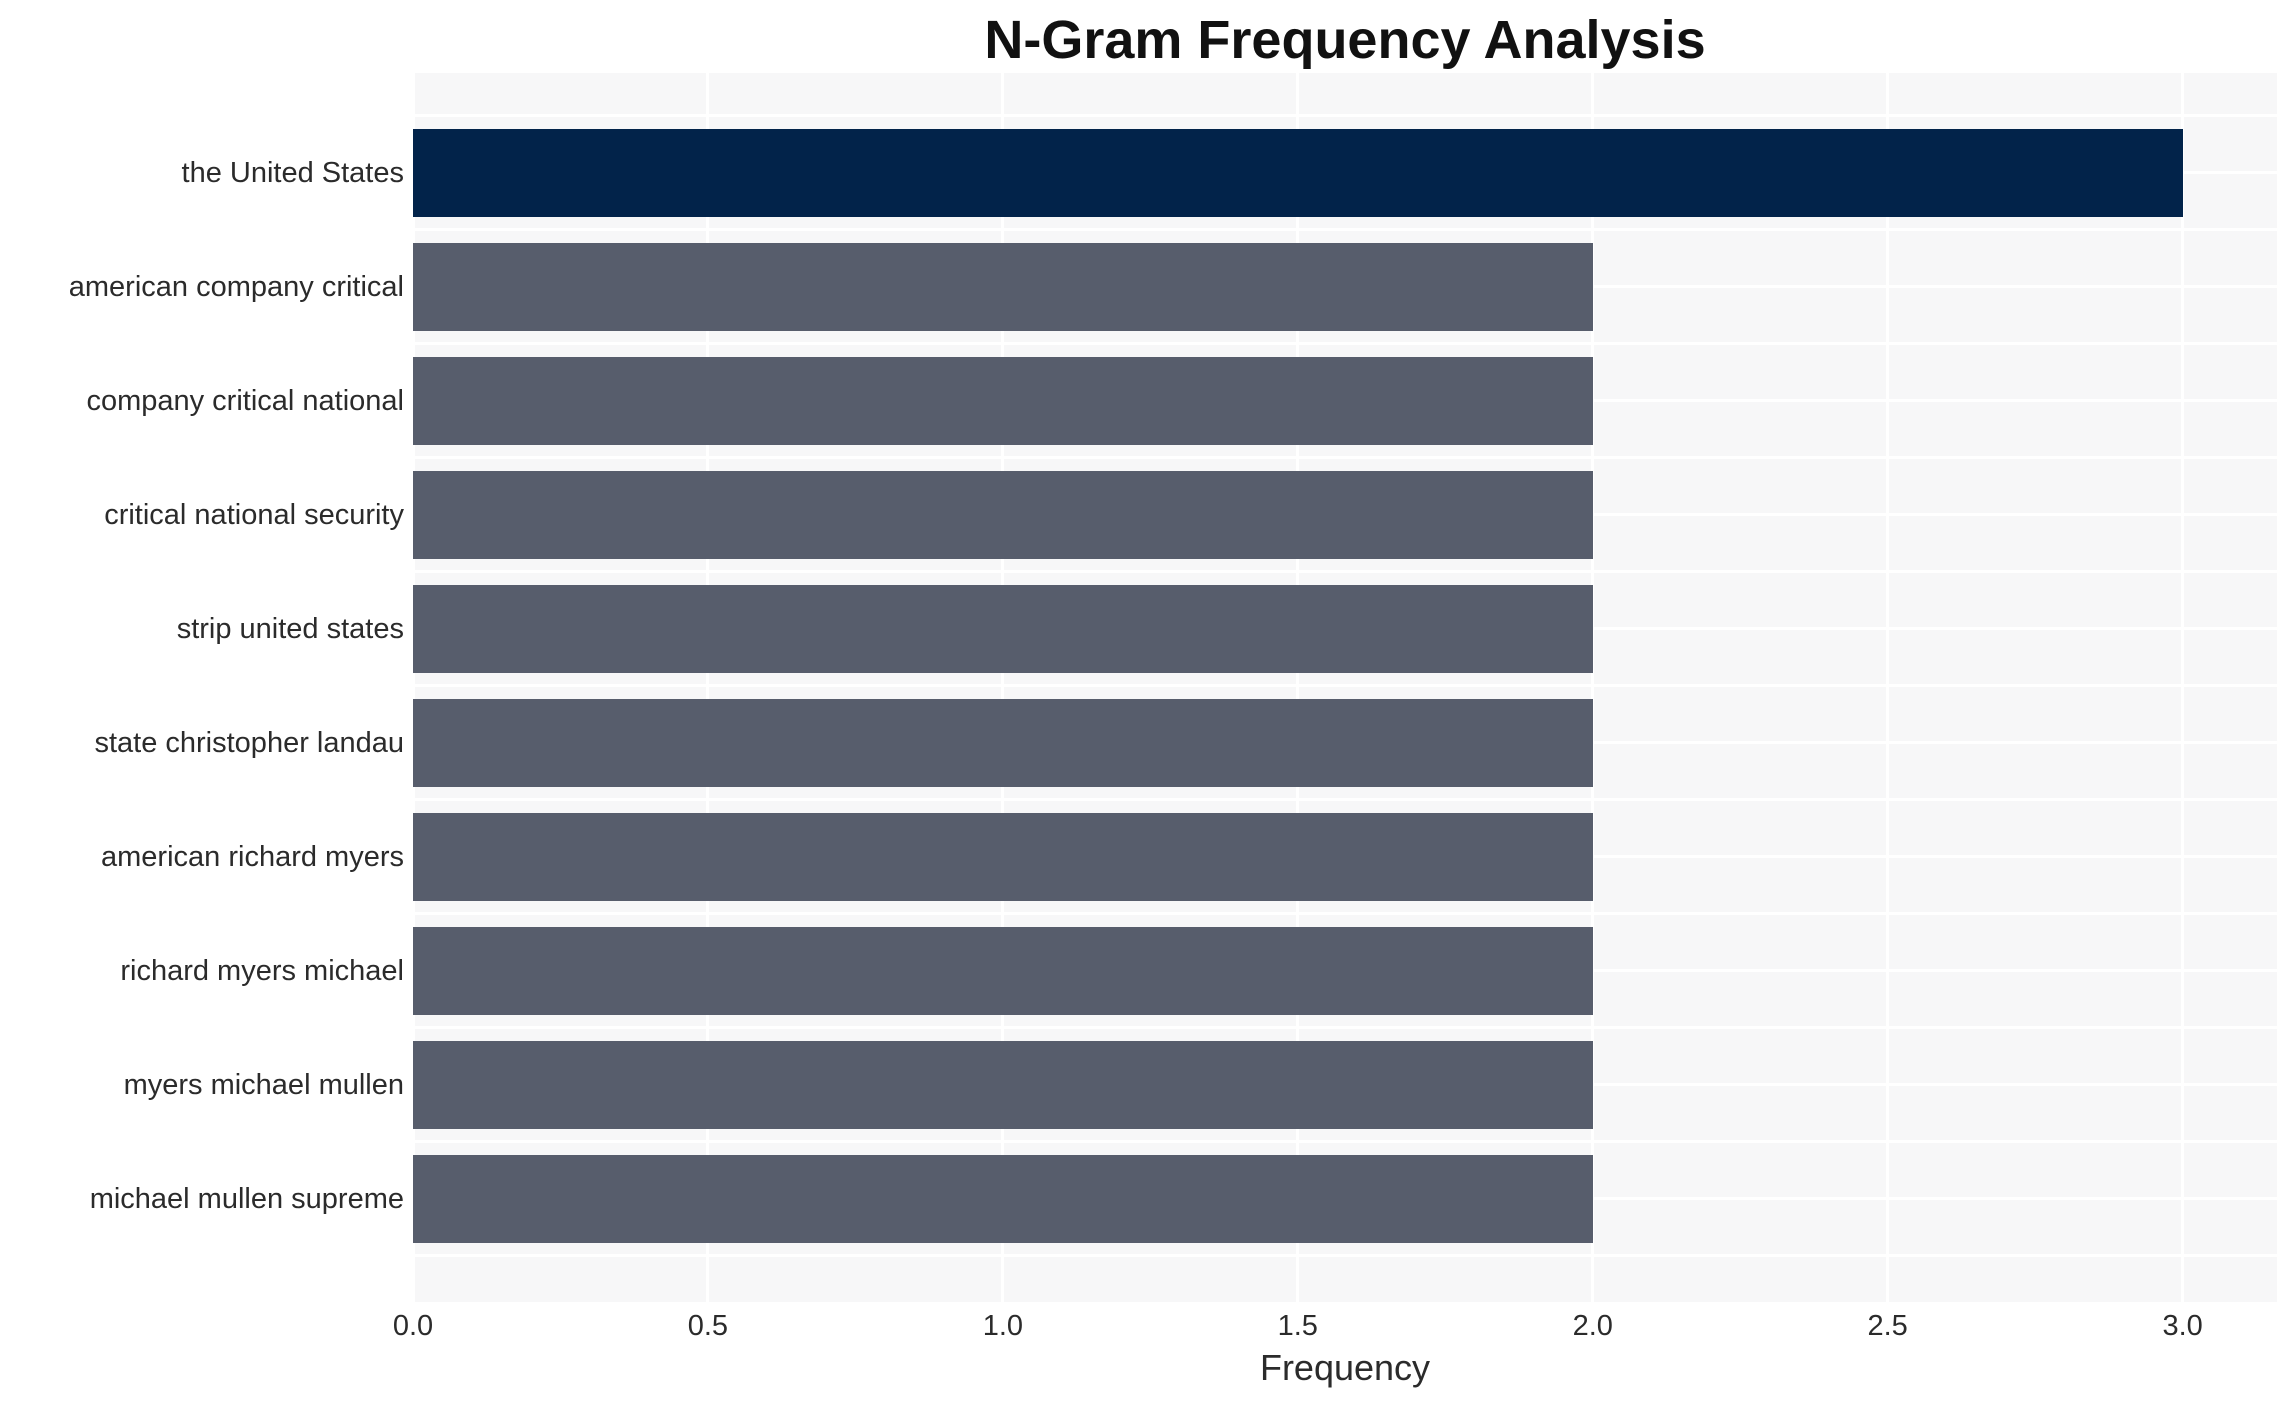 The width and height of the screenshot is (2295, 1402). Describe the element at coordinates (252, 856) in the screenshot. I see `y-tick-label: american richard myers` at that location.